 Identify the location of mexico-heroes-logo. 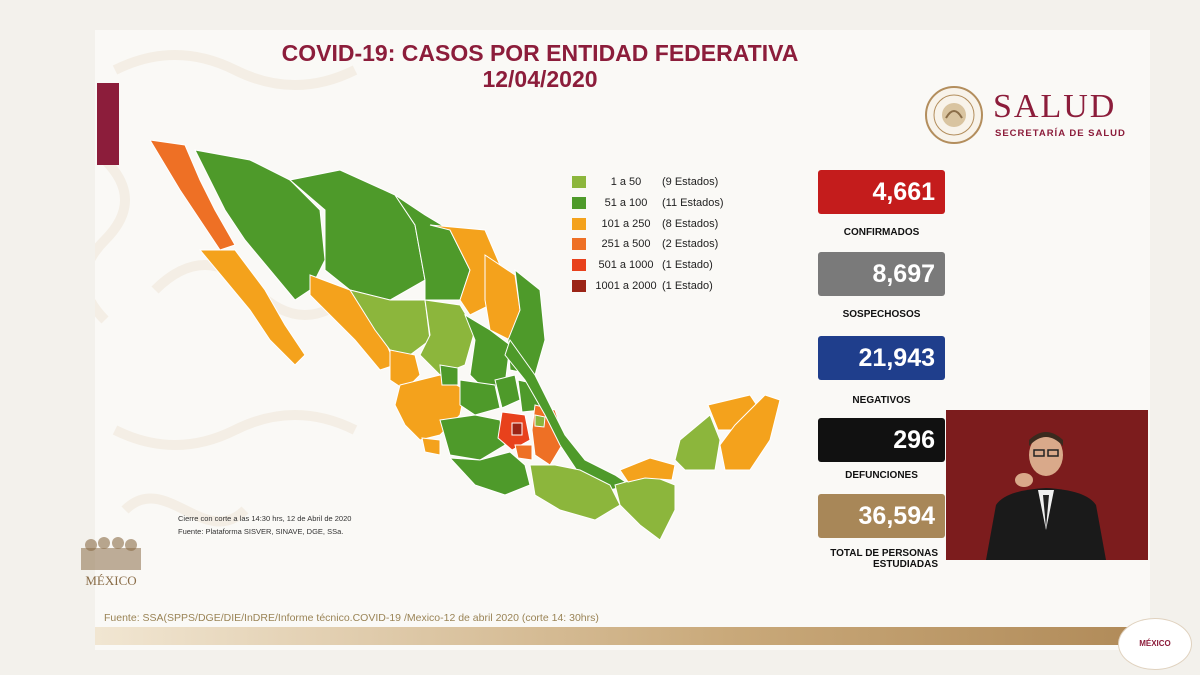
(111, 561).